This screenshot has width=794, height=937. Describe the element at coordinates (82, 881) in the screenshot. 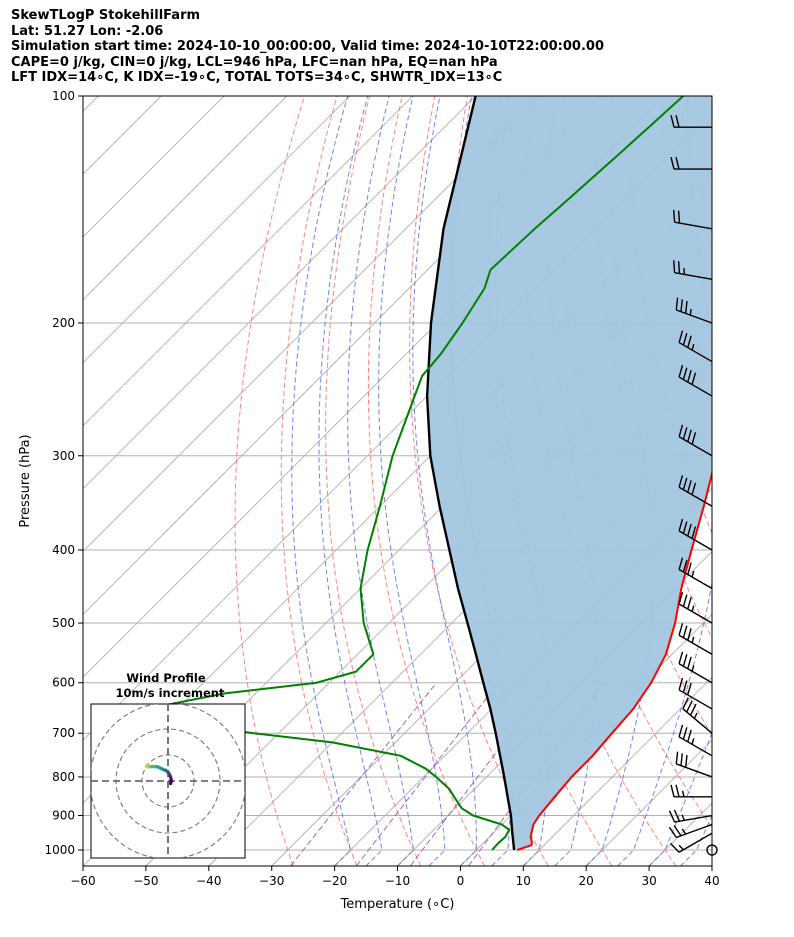

I see `x-tick-label: −60` at that location.